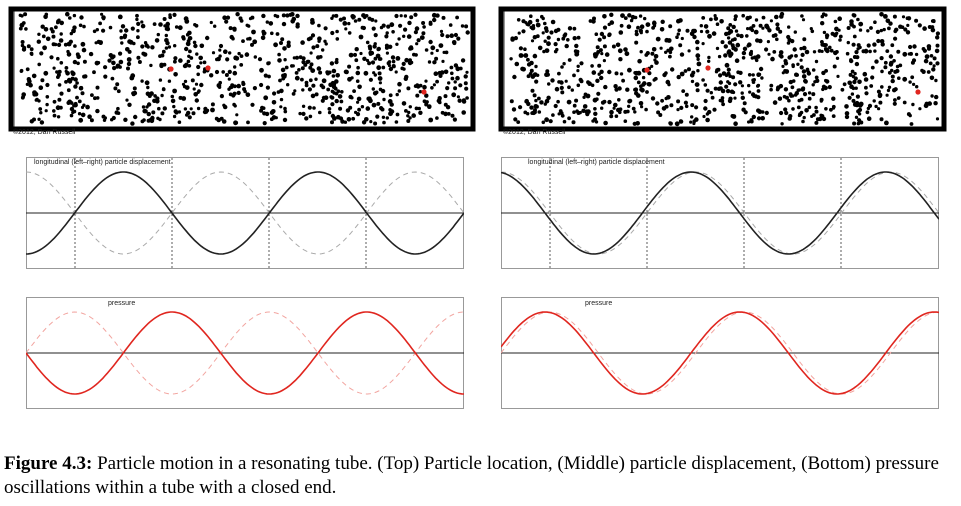 This screenshot has width=961, height=506. I want to click on tracked-particle, so click(647, 70).